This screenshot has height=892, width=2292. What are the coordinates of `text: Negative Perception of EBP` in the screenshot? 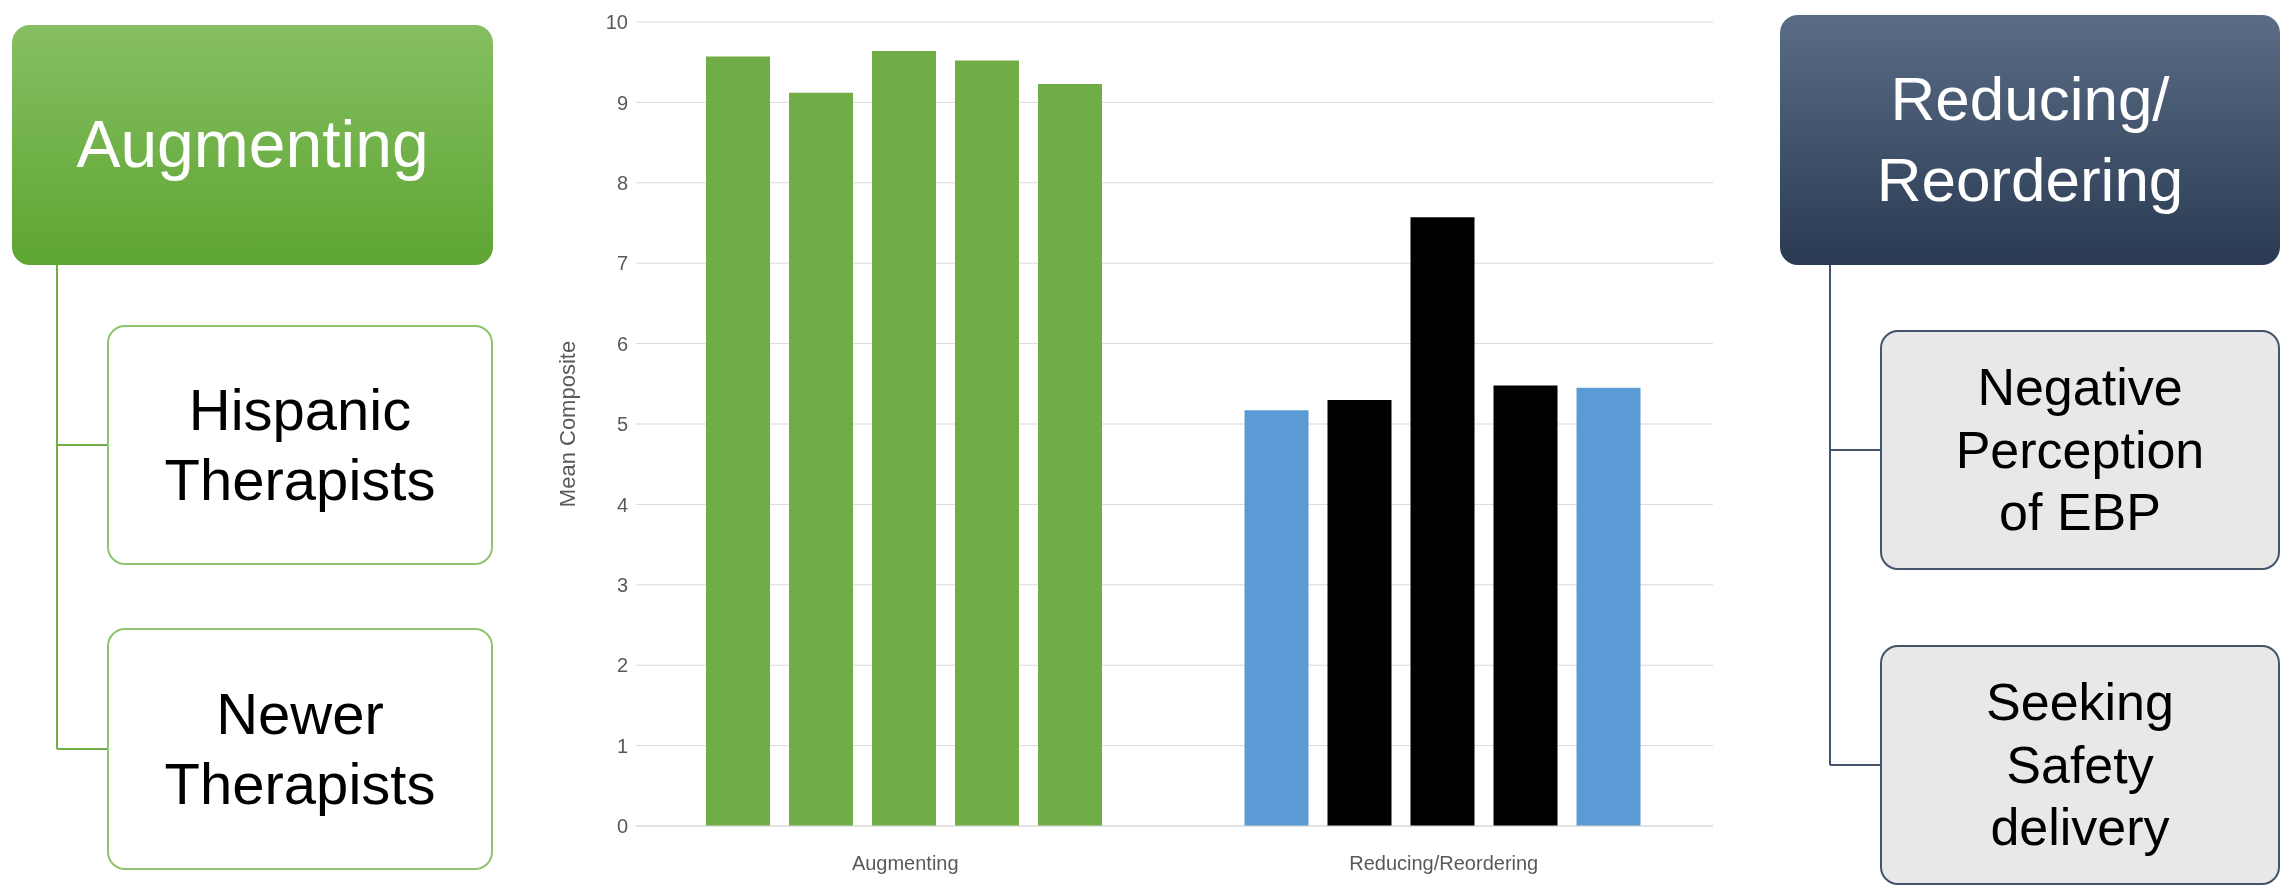 It's located at (2080, 450).